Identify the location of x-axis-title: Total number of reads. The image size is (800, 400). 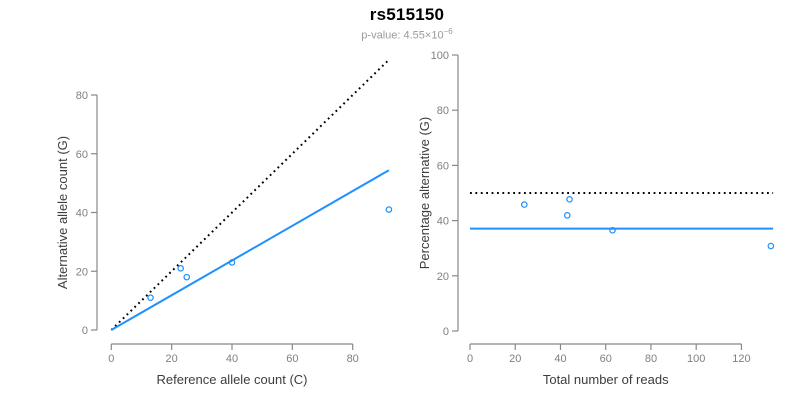
(606, 379).